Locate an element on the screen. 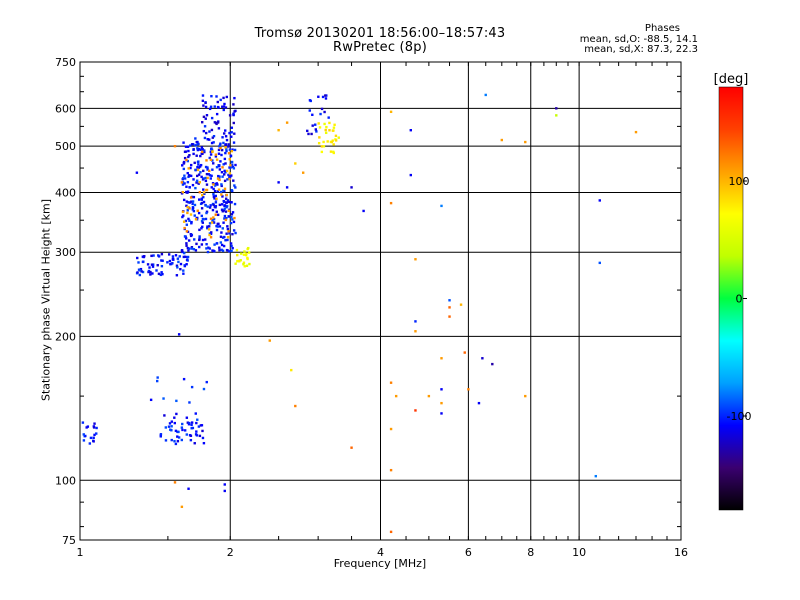 This screenshot has height=600, width=800. colorbar-tick-label: -100 is located at coordinates (739, 416).